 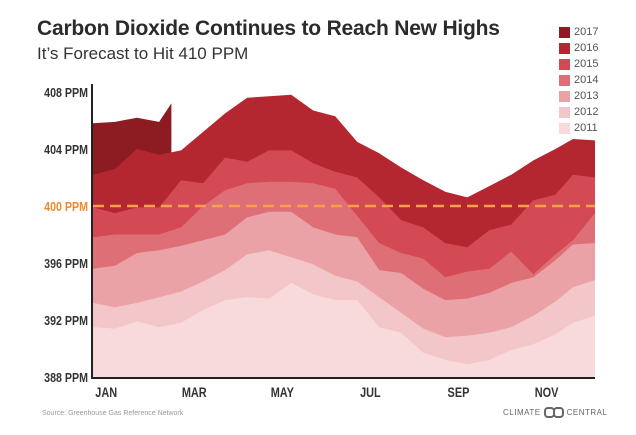 What do you see at coordinates (586, 80) in the screenshot?
I see `legend-label: 2014` at bounding box center [586, 80].